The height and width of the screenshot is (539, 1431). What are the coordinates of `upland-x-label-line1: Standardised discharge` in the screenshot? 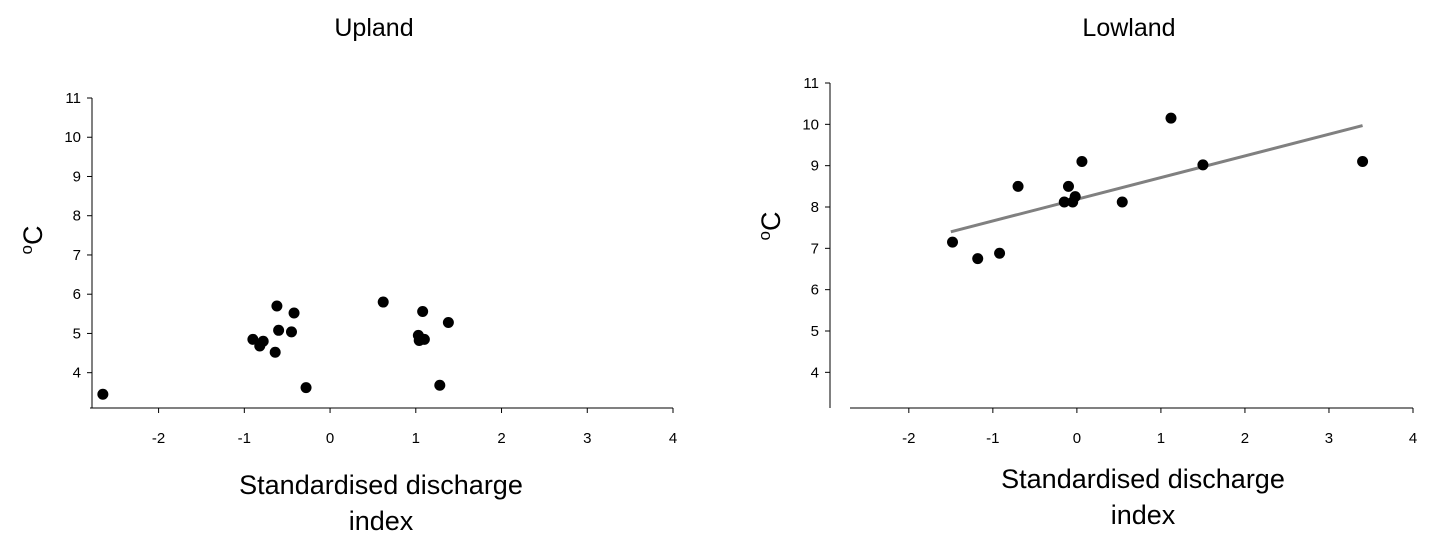 It's located at (381, 485).